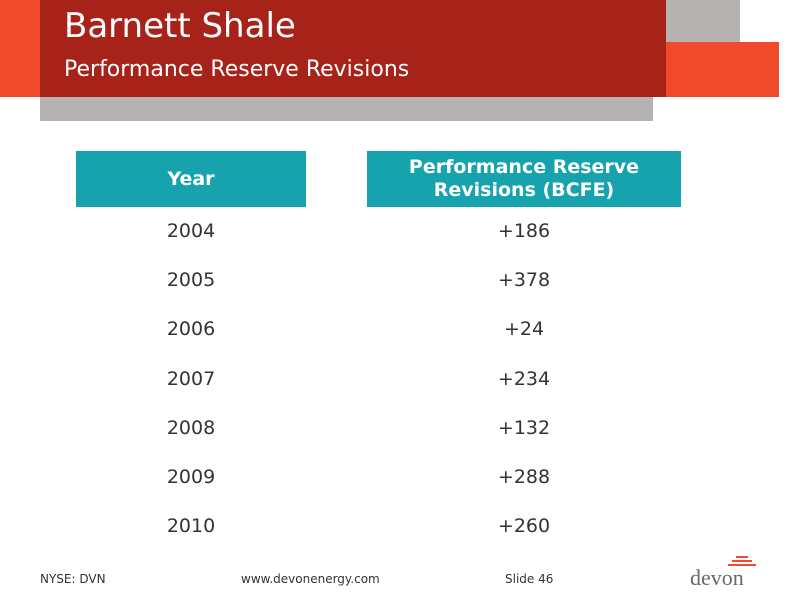 This screenshot has width=800, height=600. I want to click on footer-website: www.devonenergy.com, so click(310, 579).